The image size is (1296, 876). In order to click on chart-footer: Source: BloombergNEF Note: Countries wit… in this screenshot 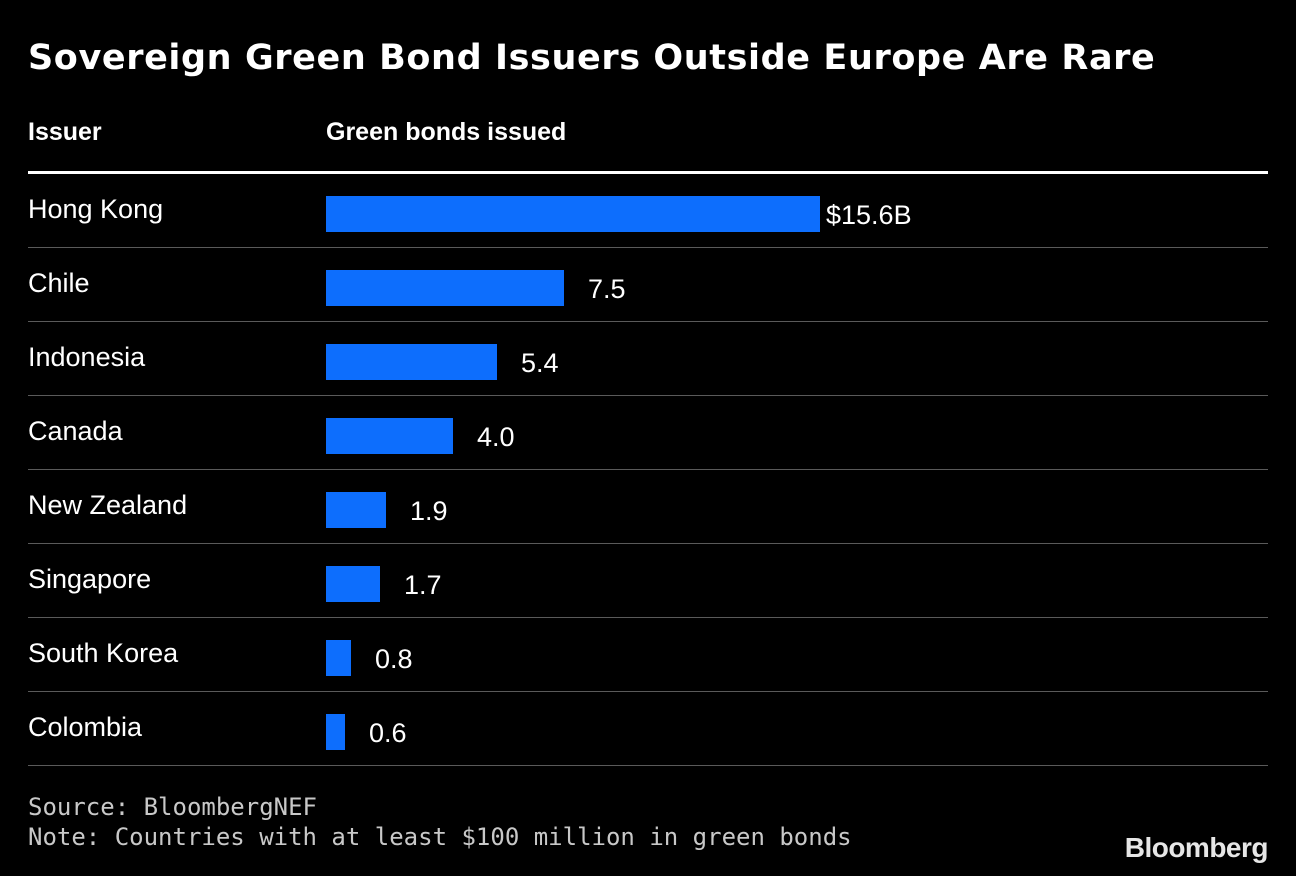, I will do `click(440, 822)`.